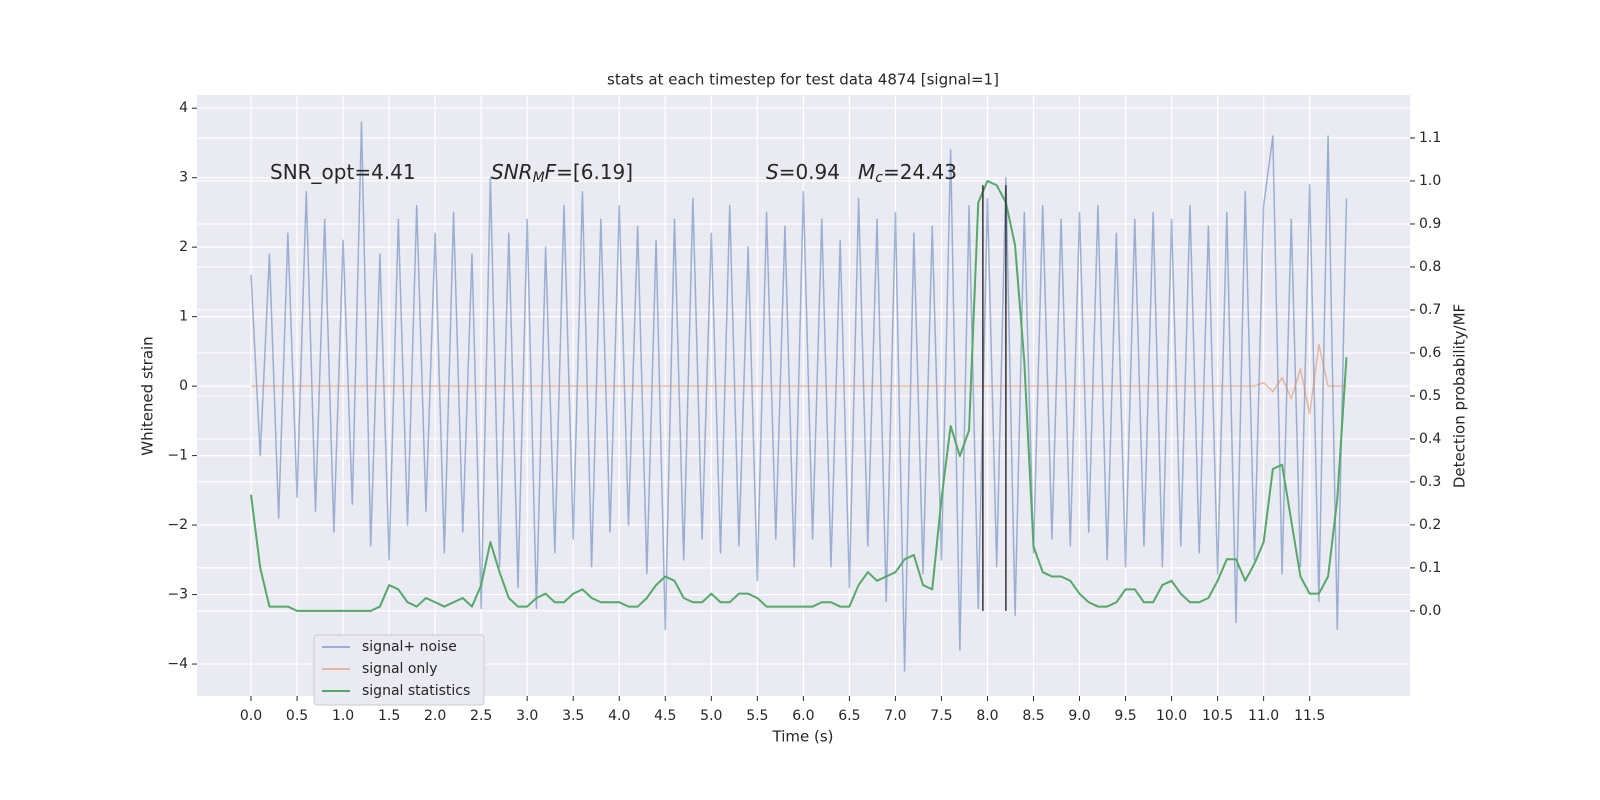 This screenshot has width=1600, height=800. I want to click on x-tick-label: 9.5, so click(1125, 716).